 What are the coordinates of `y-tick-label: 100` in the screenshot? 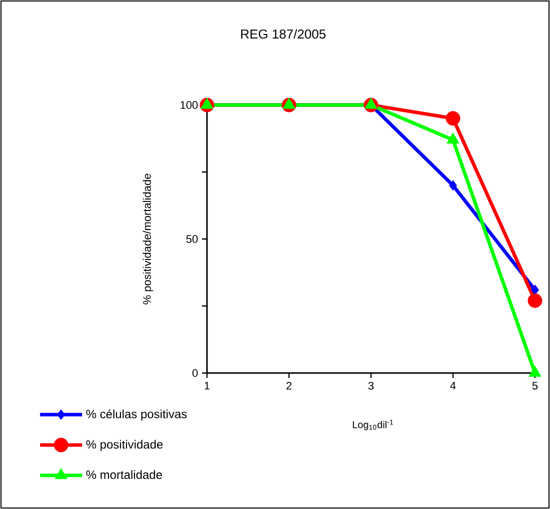 It's located at (189, 105).